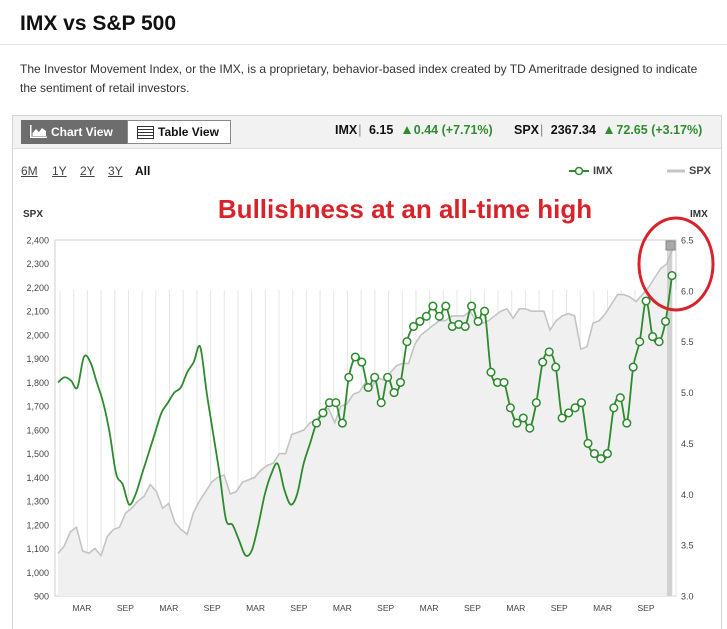 The image size is (727, 629). I want to click on annotation-circle, so click(676, 264).